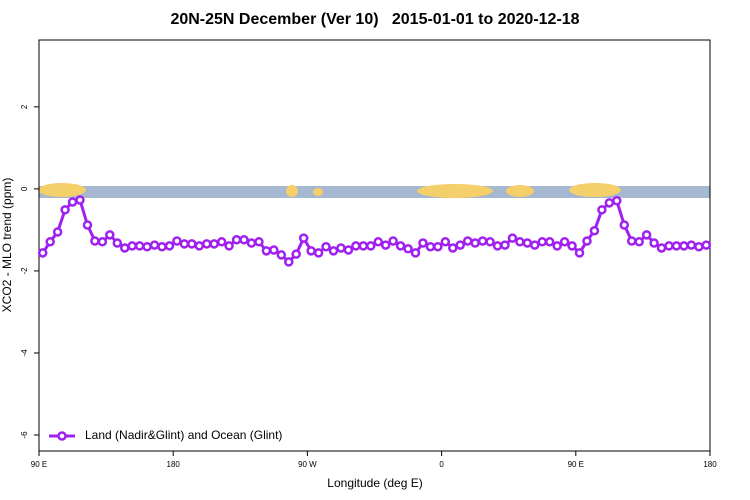 The width and height of the screenshot is (750, 500). Describe the element at coordinates (24, 188) in the screenshot. I see `y-tick-label: 0` at that location.